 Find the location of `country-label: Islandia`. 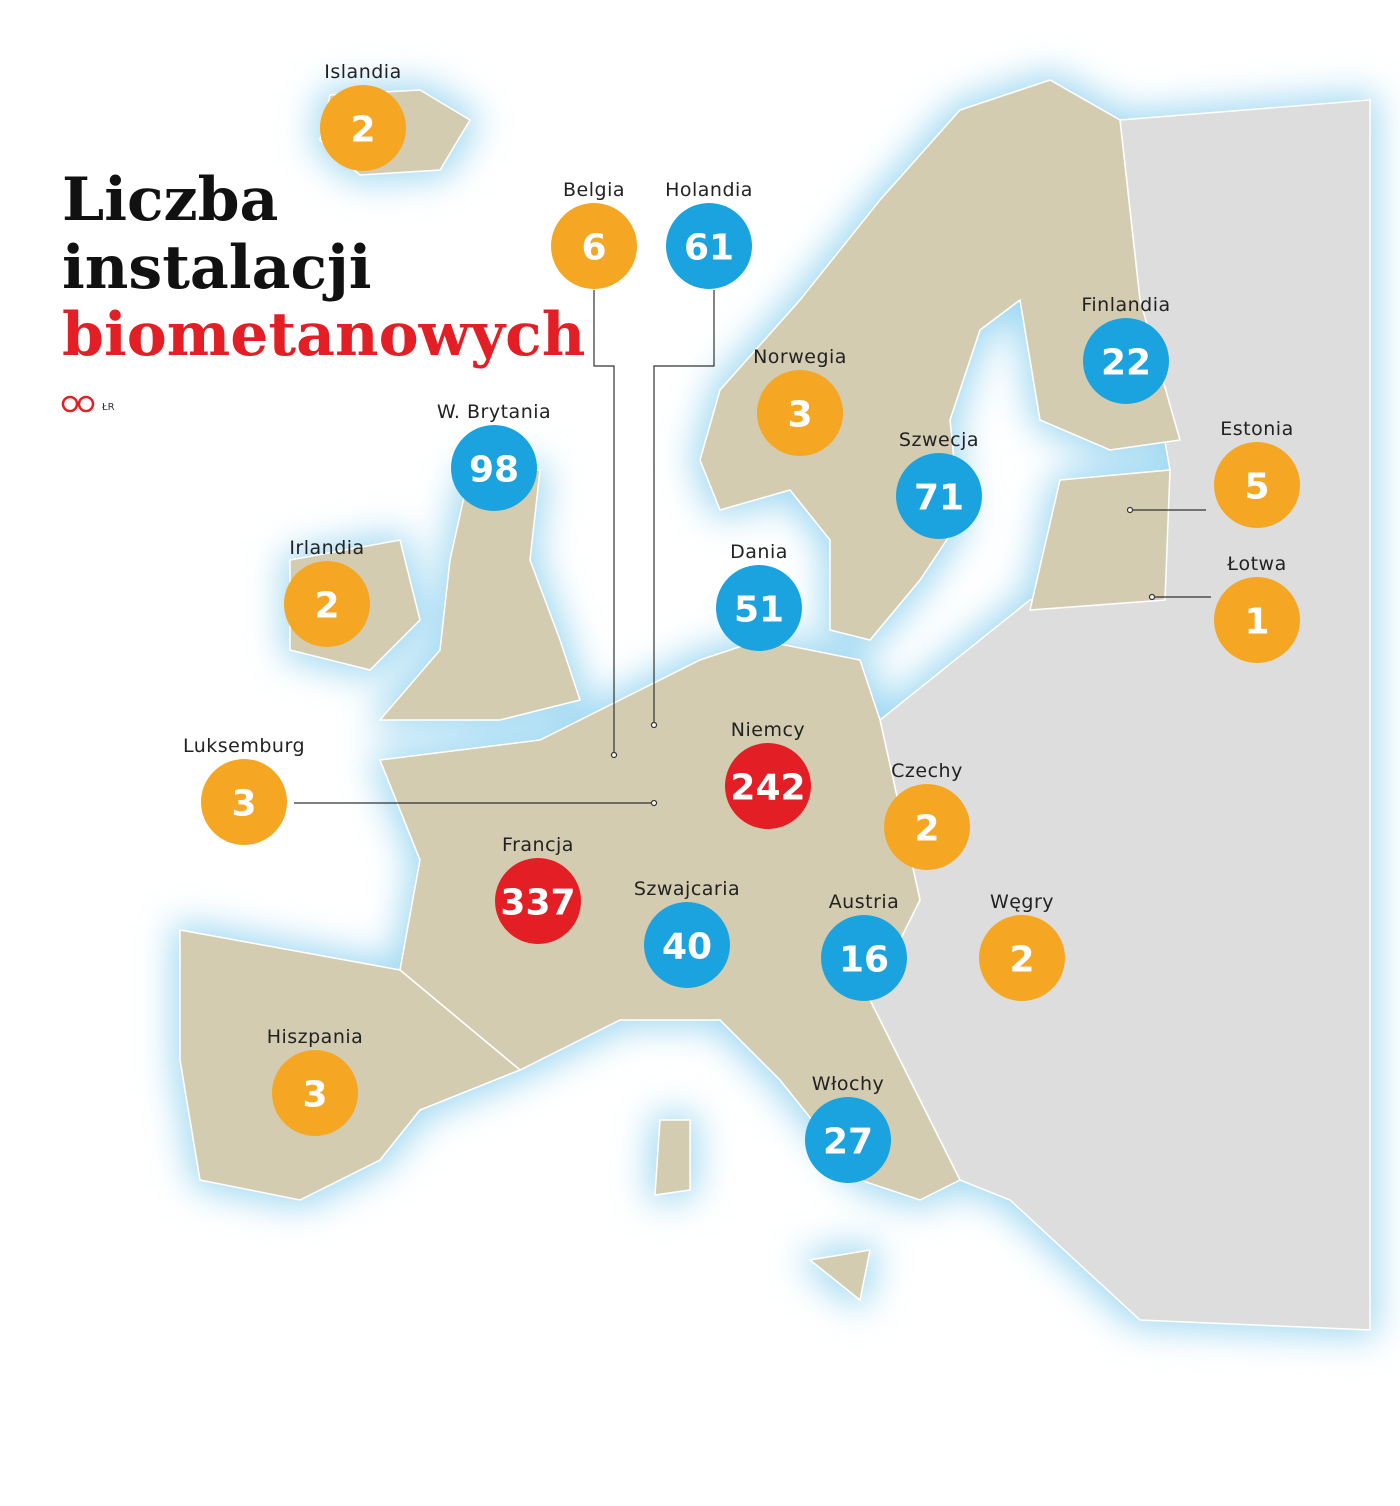

country-label: Islandia is located at coordinates (362, 72).